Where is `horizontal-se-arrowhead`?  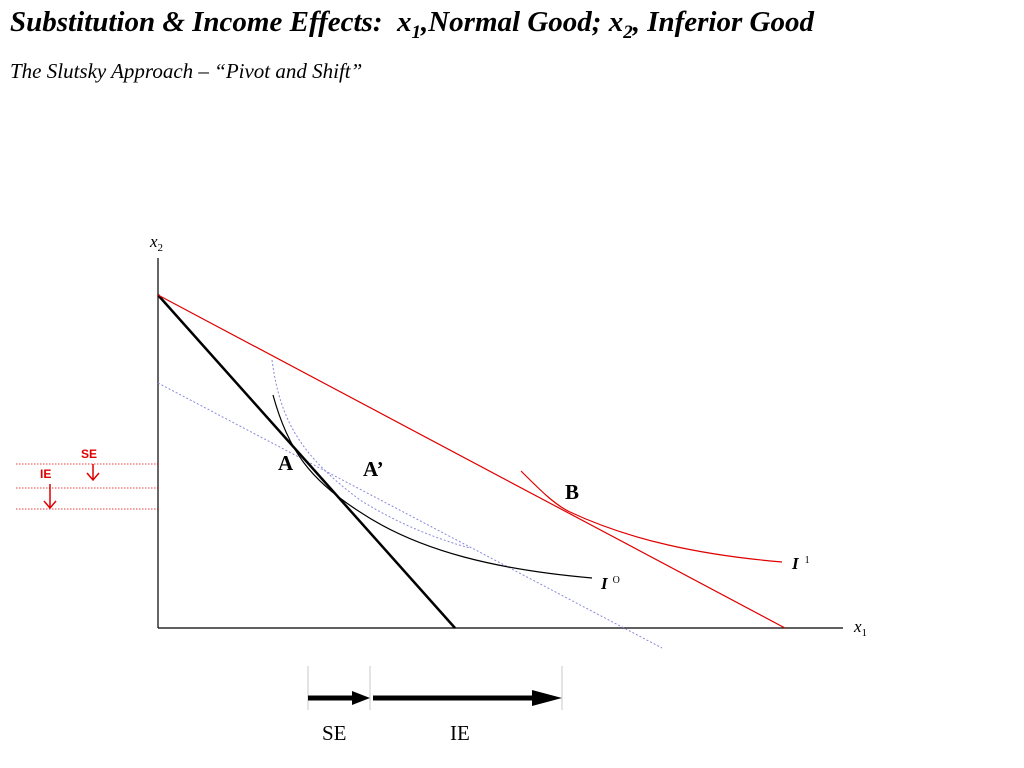
horizontal-se-arrowhead is located at coordinates (361, 698).